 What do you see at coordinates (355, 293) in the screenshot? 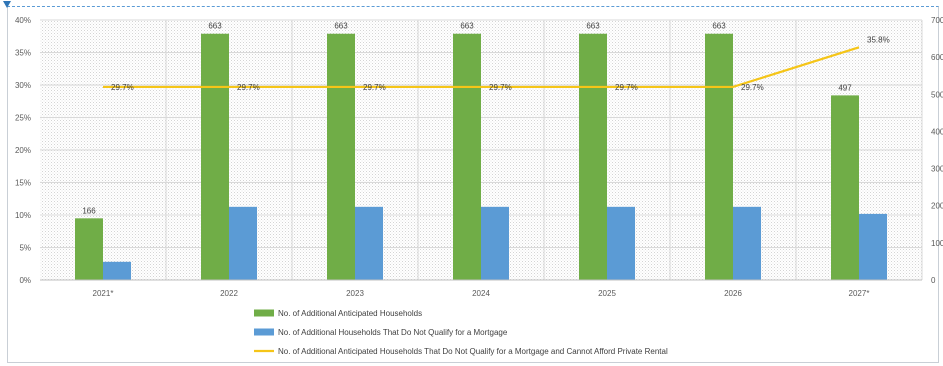
I see `x-axis-tick-label: 2023` at bounding box center [355, 293].